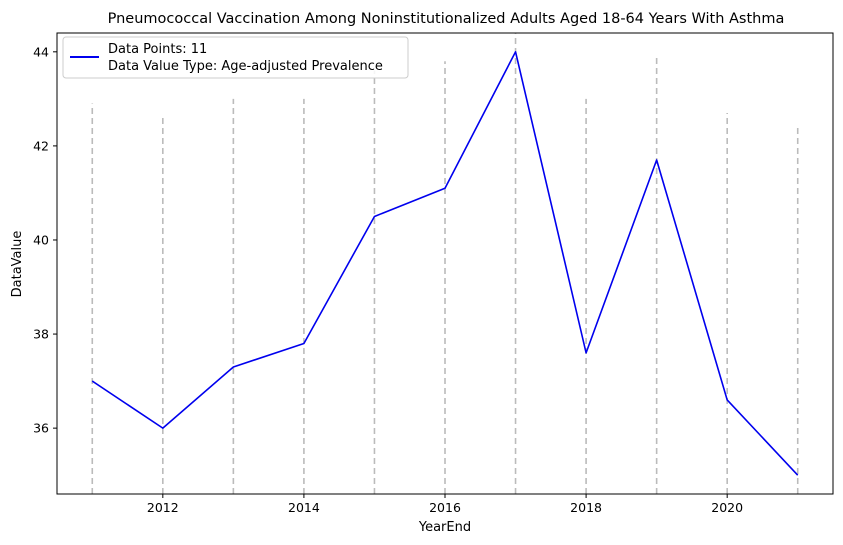 Image resolution: width=843 pixels, height=545 pixels. What do you see at coordinates (41, 145) in the screenshot?
I see `y-tick-label: 42` at bounding box center [41, 145].